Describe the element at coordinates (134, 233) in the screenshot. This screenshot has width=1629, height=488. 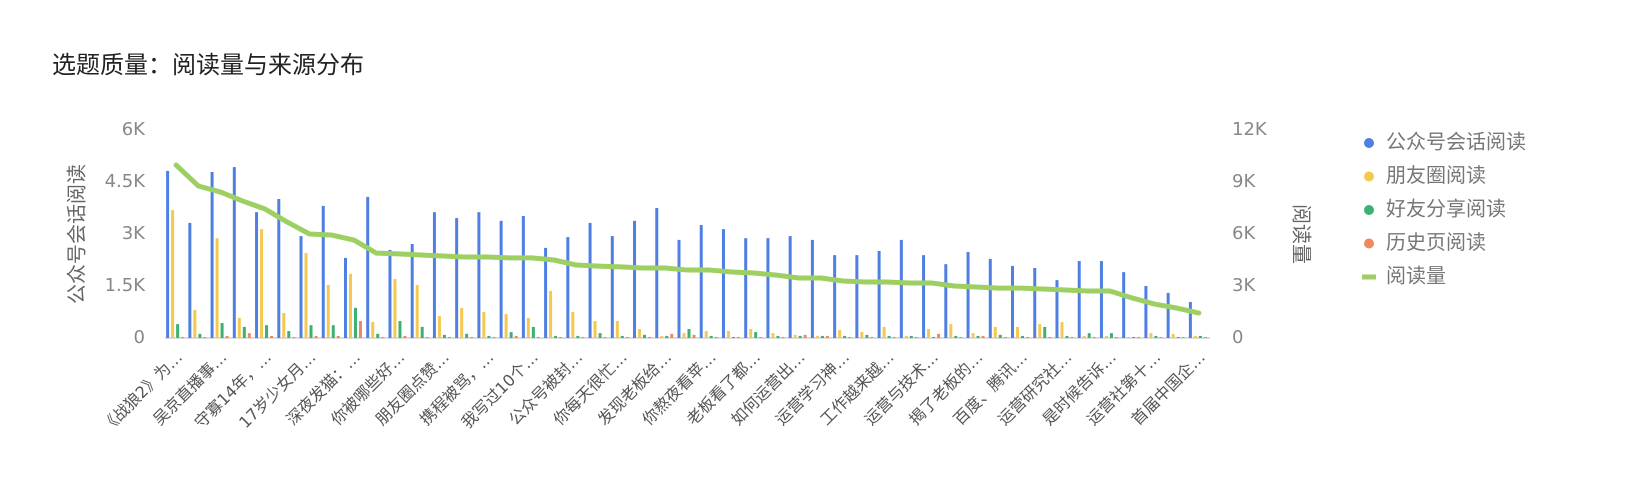
I see `y-tick-label: 3K` at that location.